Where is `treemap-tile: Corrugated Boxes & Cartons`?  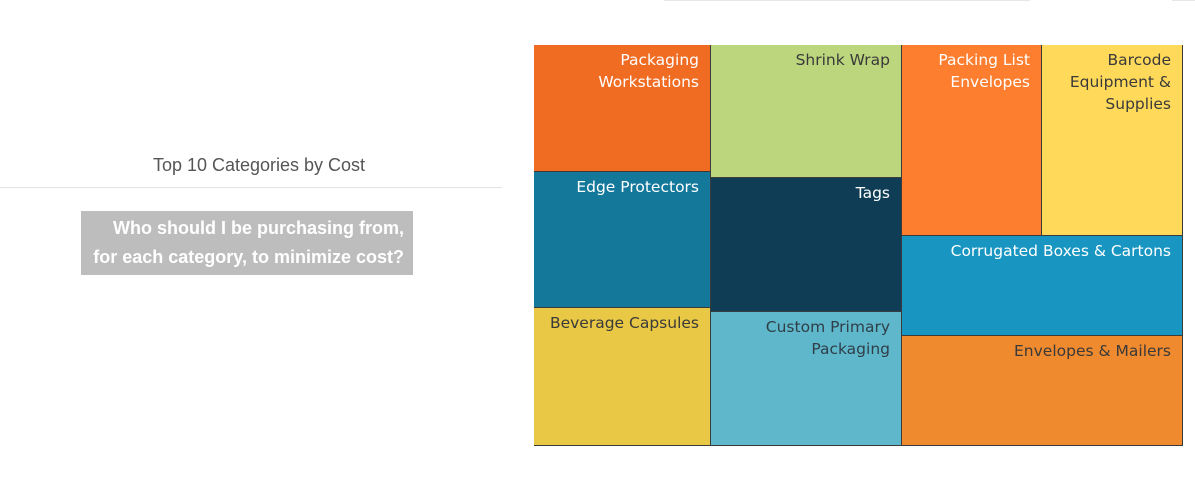
treemap-tile: Corrugated Boxes & Cartons is located at coordinates (1042, 286).